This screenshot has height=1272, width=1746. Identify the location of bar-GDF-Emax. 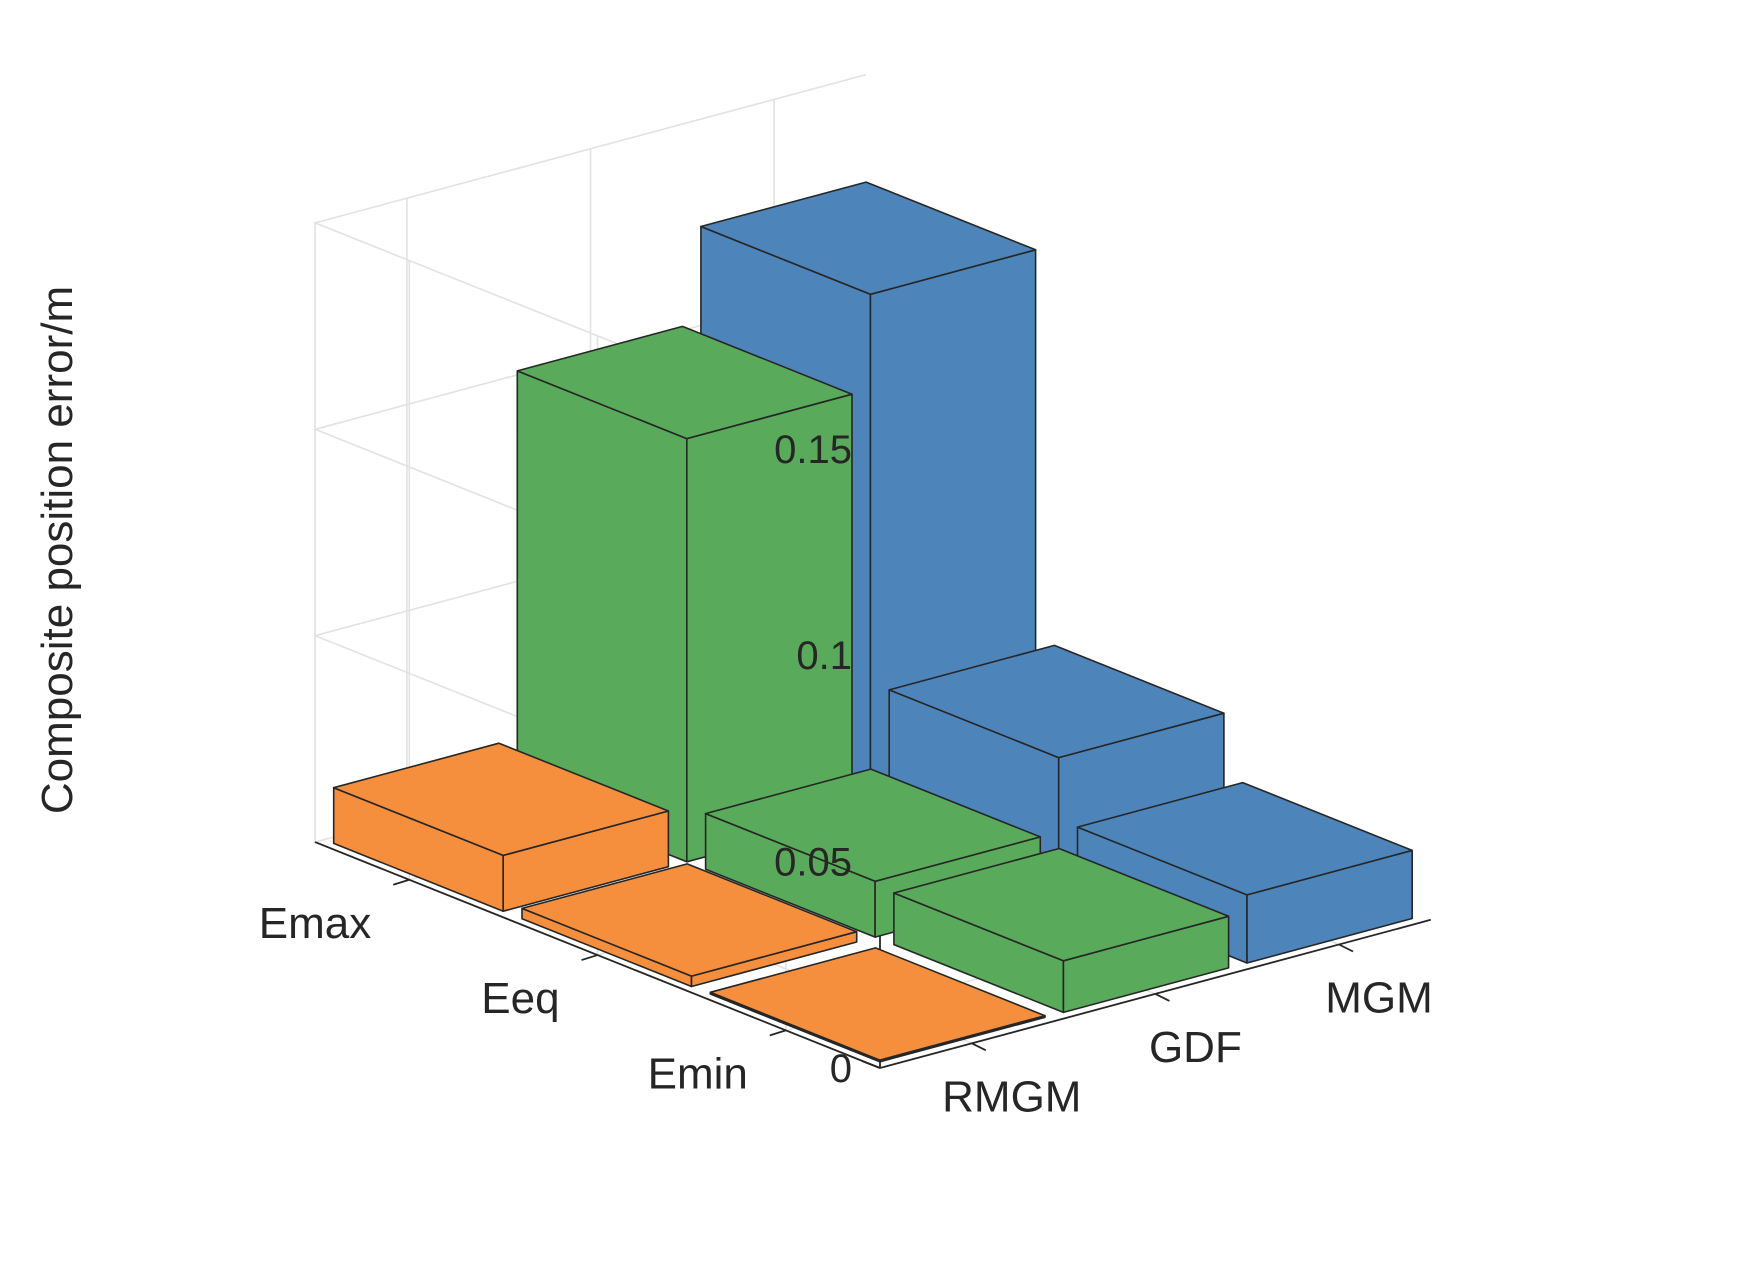
(684, 594).